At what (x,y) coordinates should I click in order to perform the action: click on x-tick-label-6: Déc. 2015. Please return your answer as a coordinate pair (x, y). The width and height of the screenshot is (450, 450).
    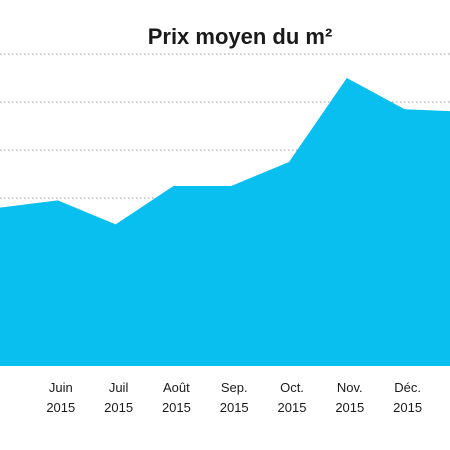
    Looking at the image, I should click on (407, 397).